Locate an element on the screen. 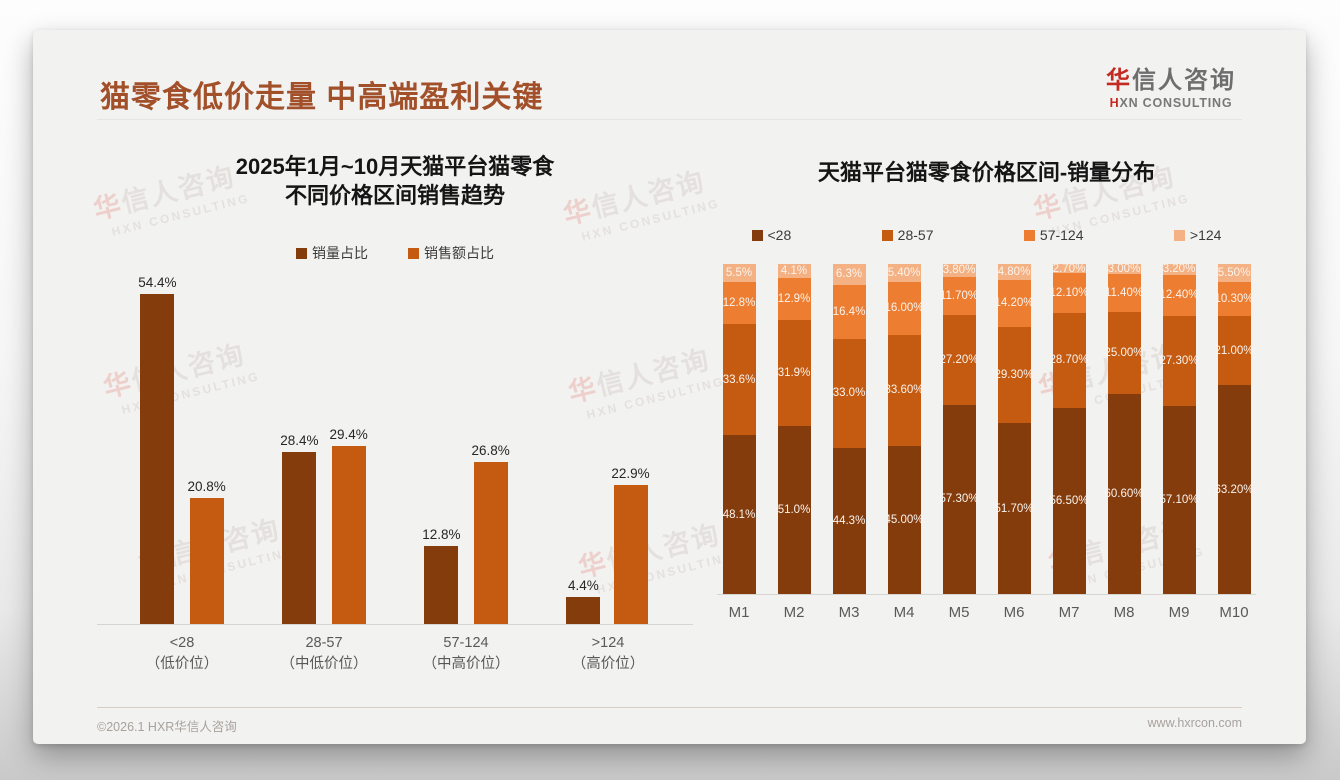 Image resolution: width=1340 pixels, height=780 pixels. stacked-bar-column-M3: 6.3% 16.4% 33.0% 44.3% is located at coordinates (849, 429).